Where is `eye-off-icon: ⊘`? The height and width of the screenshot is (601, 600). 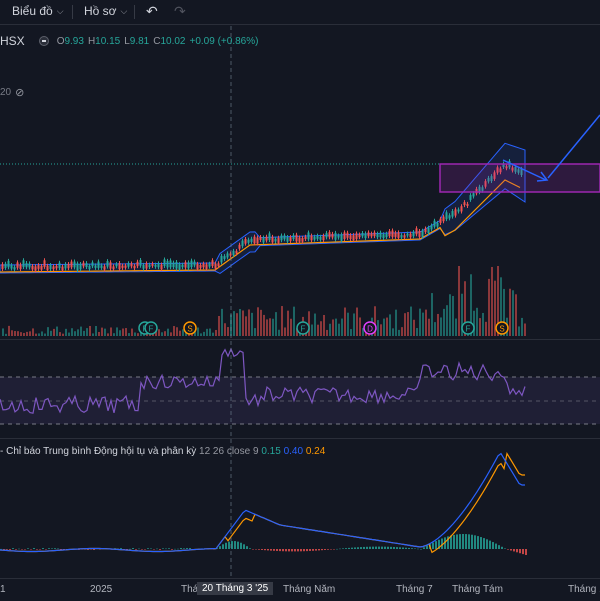 eye-off-icon: ⊘ is located at coordinates (20, 93).